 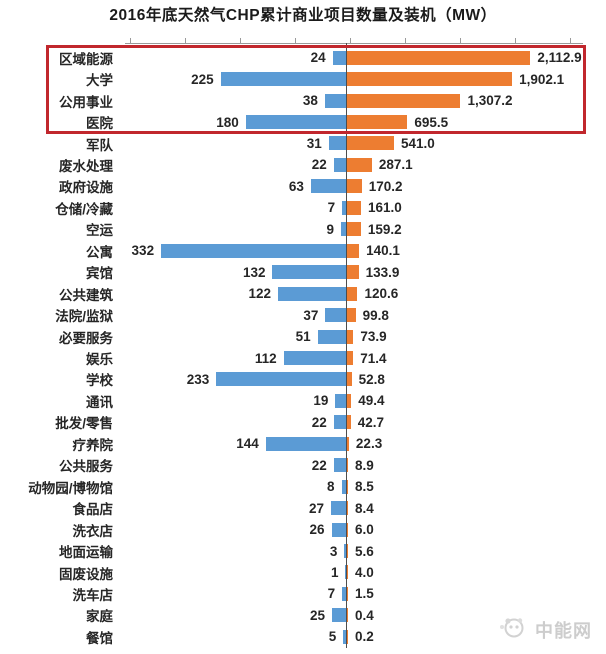 What do you see at coordinates (559, 58) in the screenshot?
I see `capacity-value-label: 2,112.9` at bounding box center [559, 58].